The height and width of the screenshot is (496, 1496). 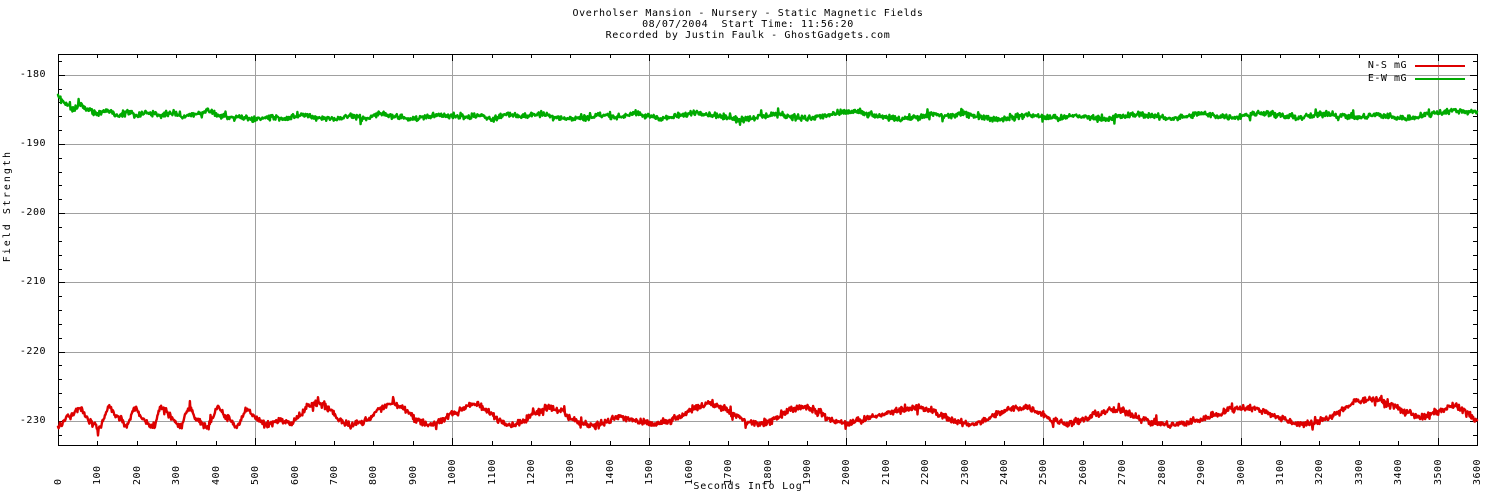 I want to click on legend-swatch-ns, so click(x=1440, y=66).